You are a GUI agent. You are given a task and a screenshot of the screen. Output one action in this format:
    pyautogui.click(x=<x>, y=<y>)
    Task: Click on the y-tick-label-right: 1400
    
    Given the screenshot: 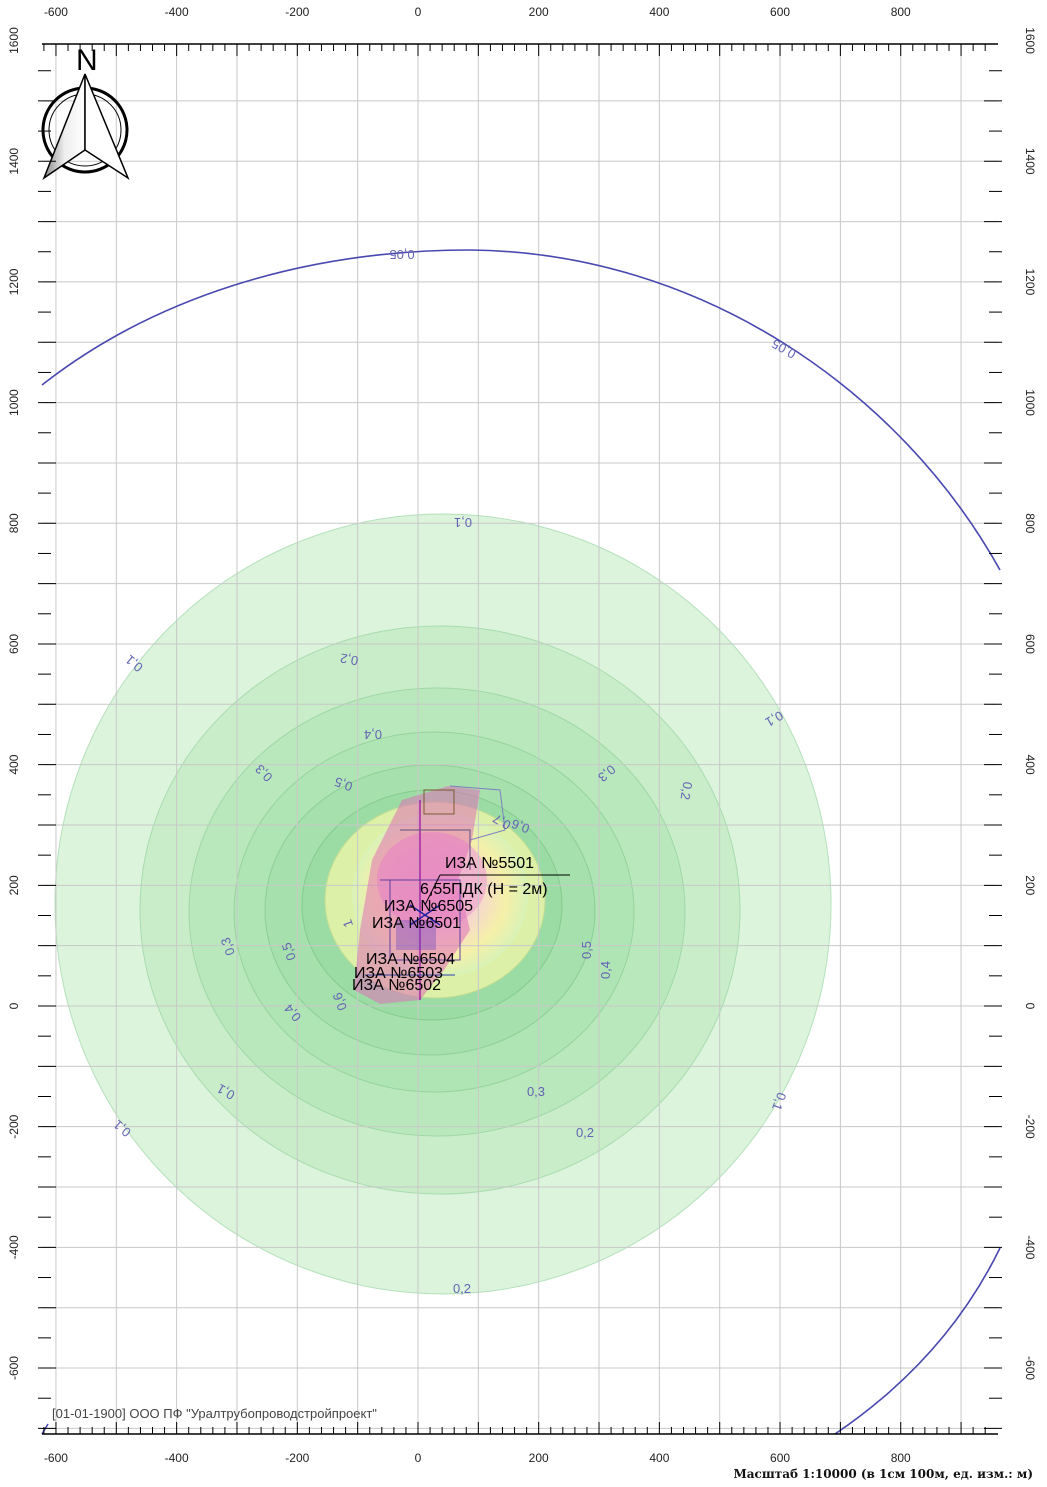 What is the action you would take?
    pyautogui.click(x=1030, y=161)
    